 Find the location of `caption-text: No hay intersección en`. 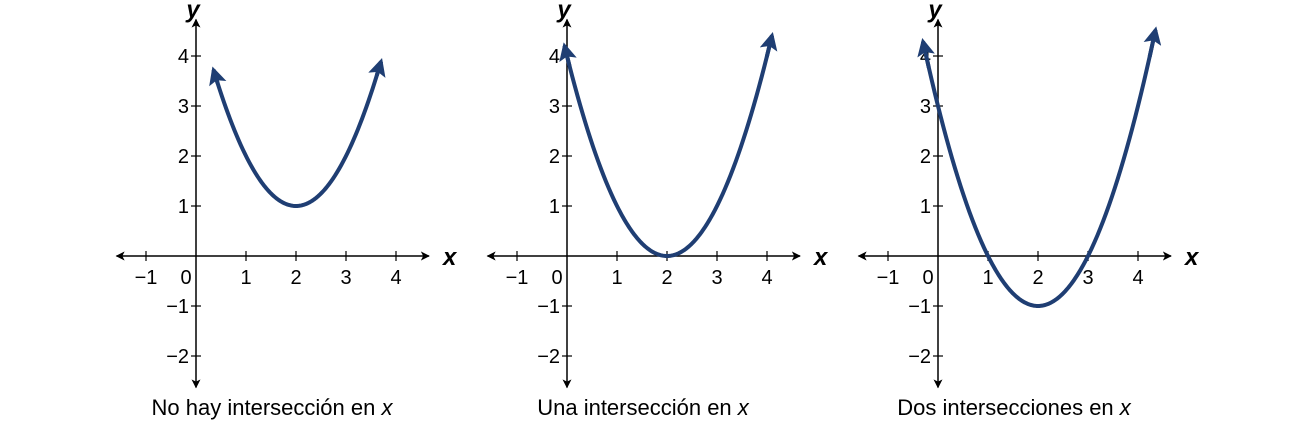

caption-text: No hay intersección en is located at coordinates (267, 407).